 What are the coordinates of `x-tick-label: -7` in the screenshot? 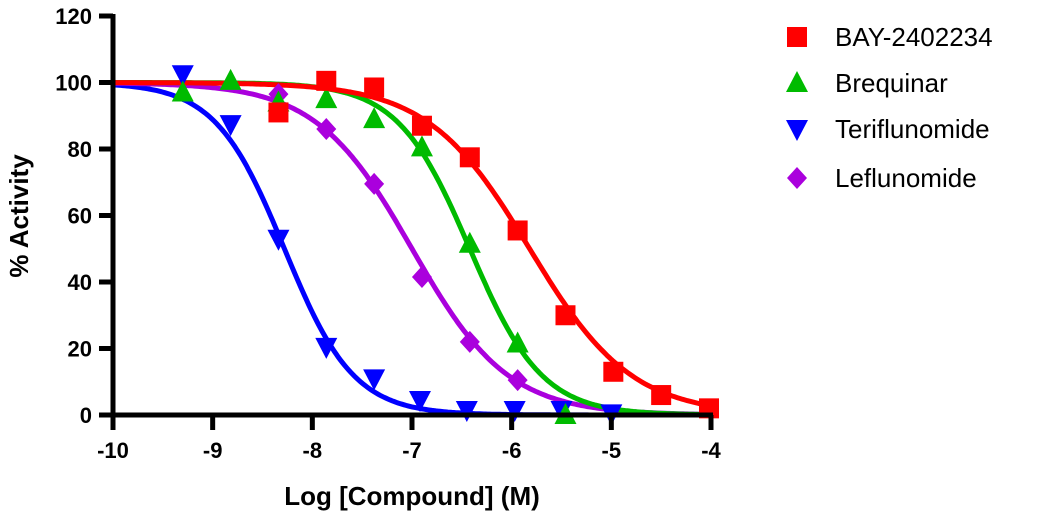 It's located at (412, 450).